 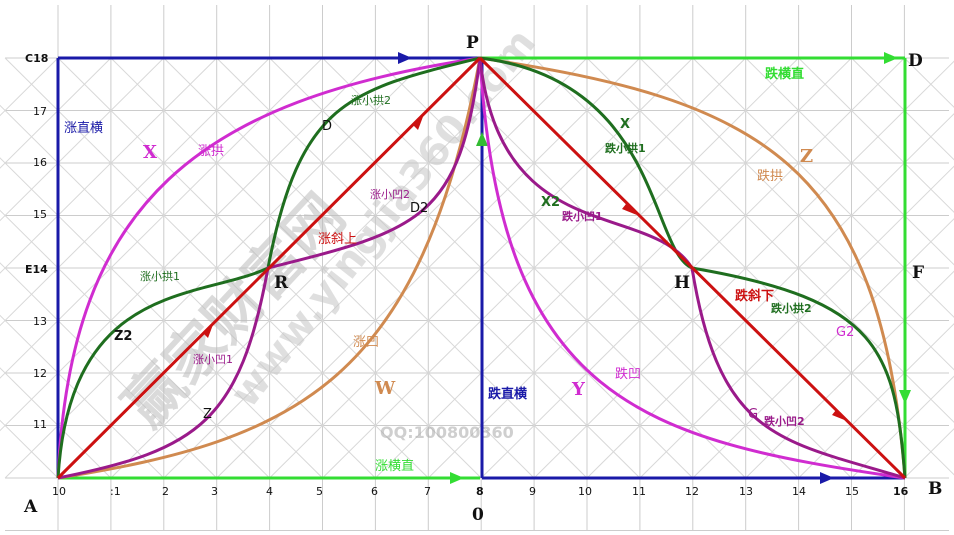 I want to click on label-fall-horizontal-vertical: 跌横直, so click(x=784, y=74).